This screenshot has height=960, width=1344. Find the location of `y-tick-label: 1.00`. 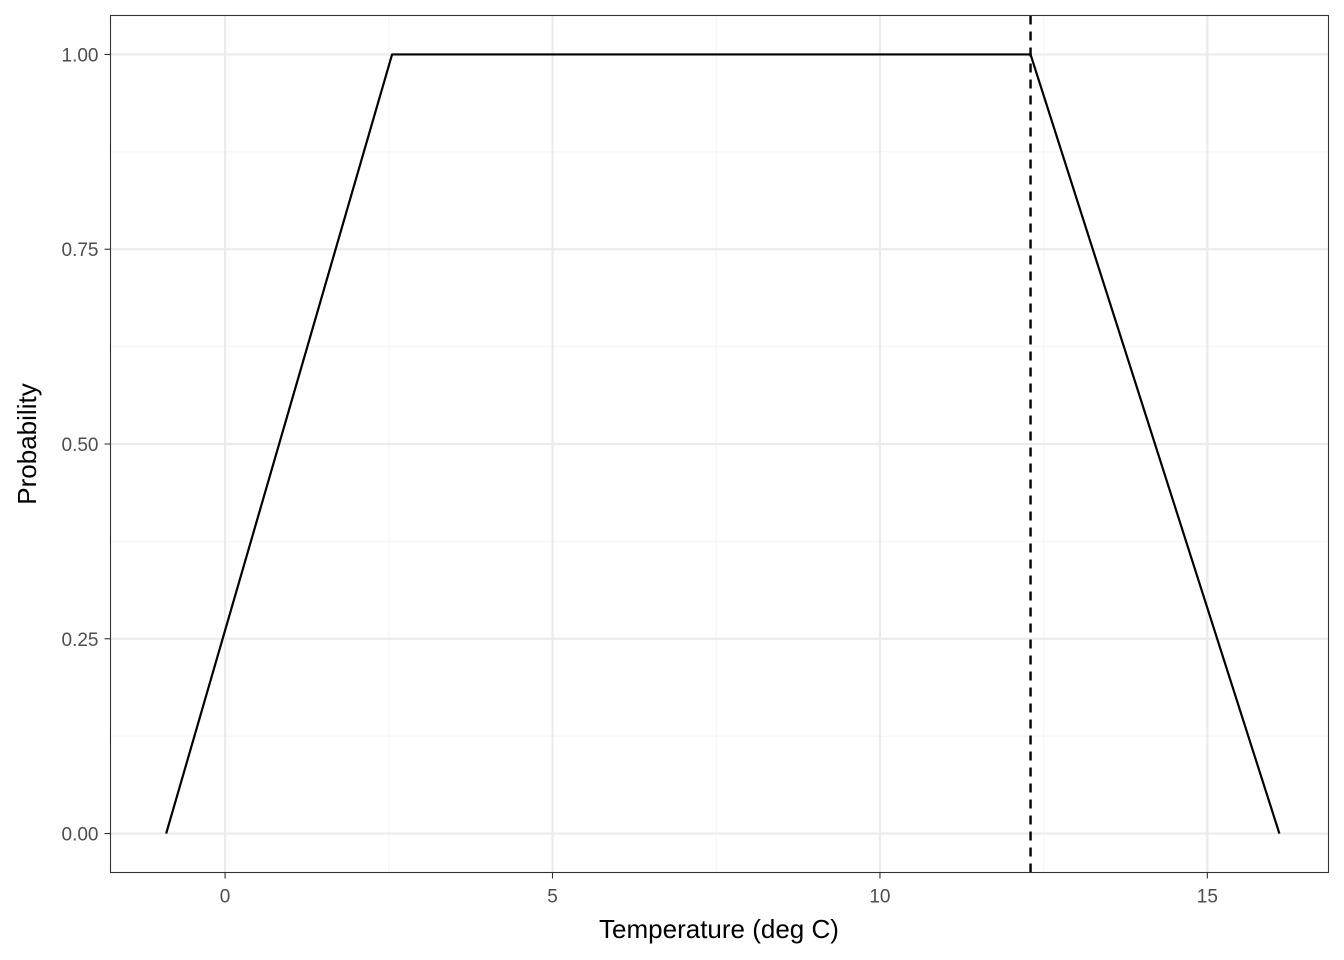

y-tick-label: 1.00 is located at coordinates (80, 55).